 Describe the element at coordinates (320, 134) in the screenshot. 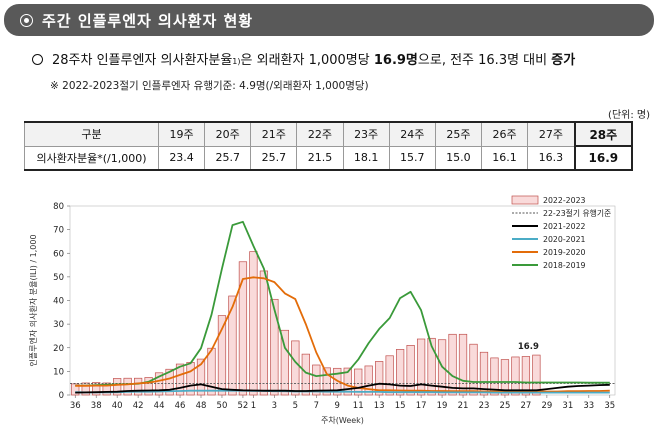

I see `table-header-week: 22주` at that location.